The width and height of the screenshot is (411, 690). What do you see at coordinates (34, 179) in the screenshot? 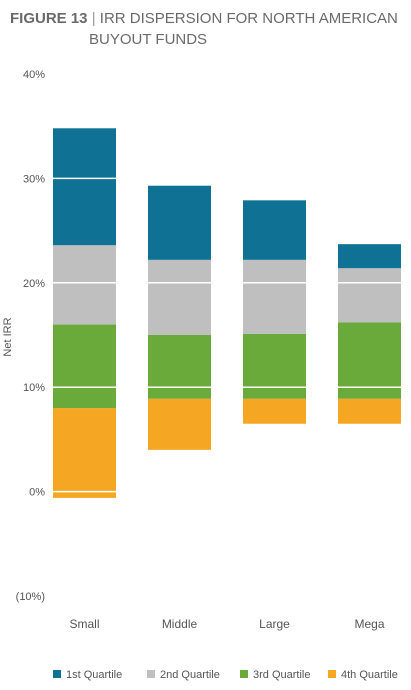
I see `y-tick-label: 30%` at bounding box center [34, 179].